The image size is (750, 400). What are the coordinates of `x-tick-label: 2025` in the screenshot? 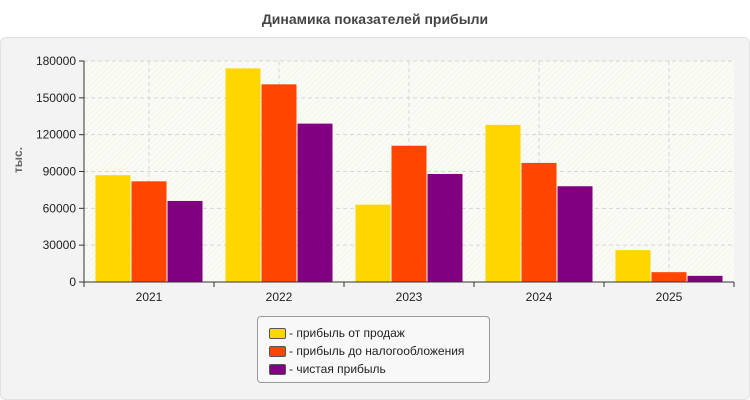 It's located at (669, 297).